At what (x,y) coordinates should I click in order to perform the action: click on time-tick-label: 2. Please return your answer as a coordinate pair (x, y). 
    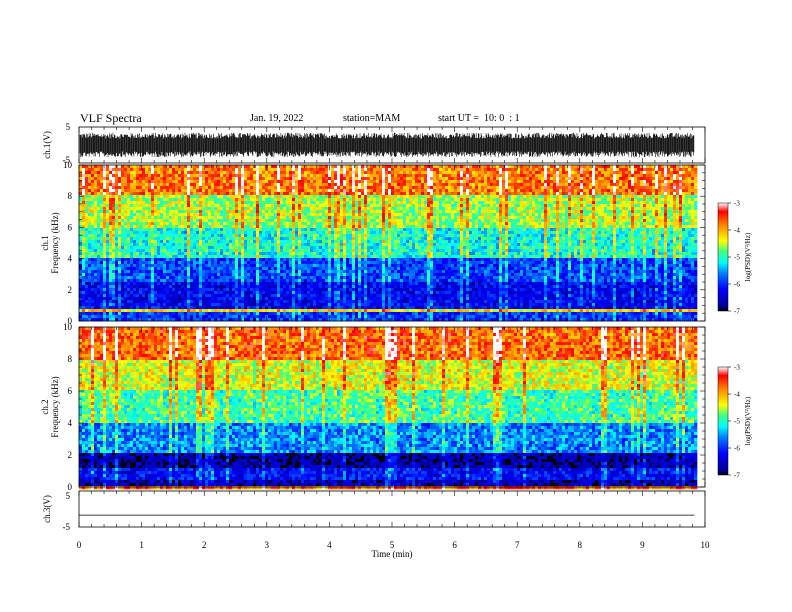
    Looking at the image, I should click on (204, 545).